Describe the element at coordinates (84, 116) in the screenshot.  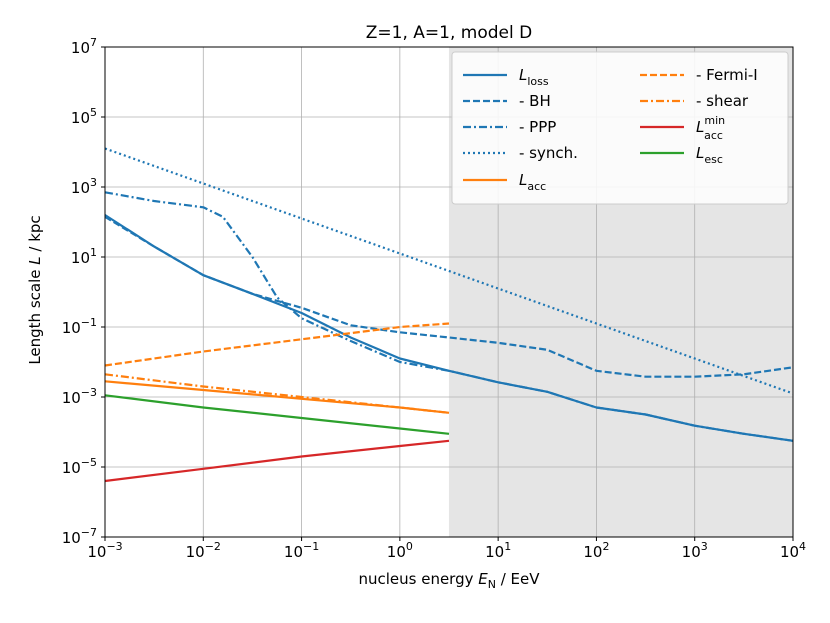
I see `y-tick-label: 10⁵` at that location.